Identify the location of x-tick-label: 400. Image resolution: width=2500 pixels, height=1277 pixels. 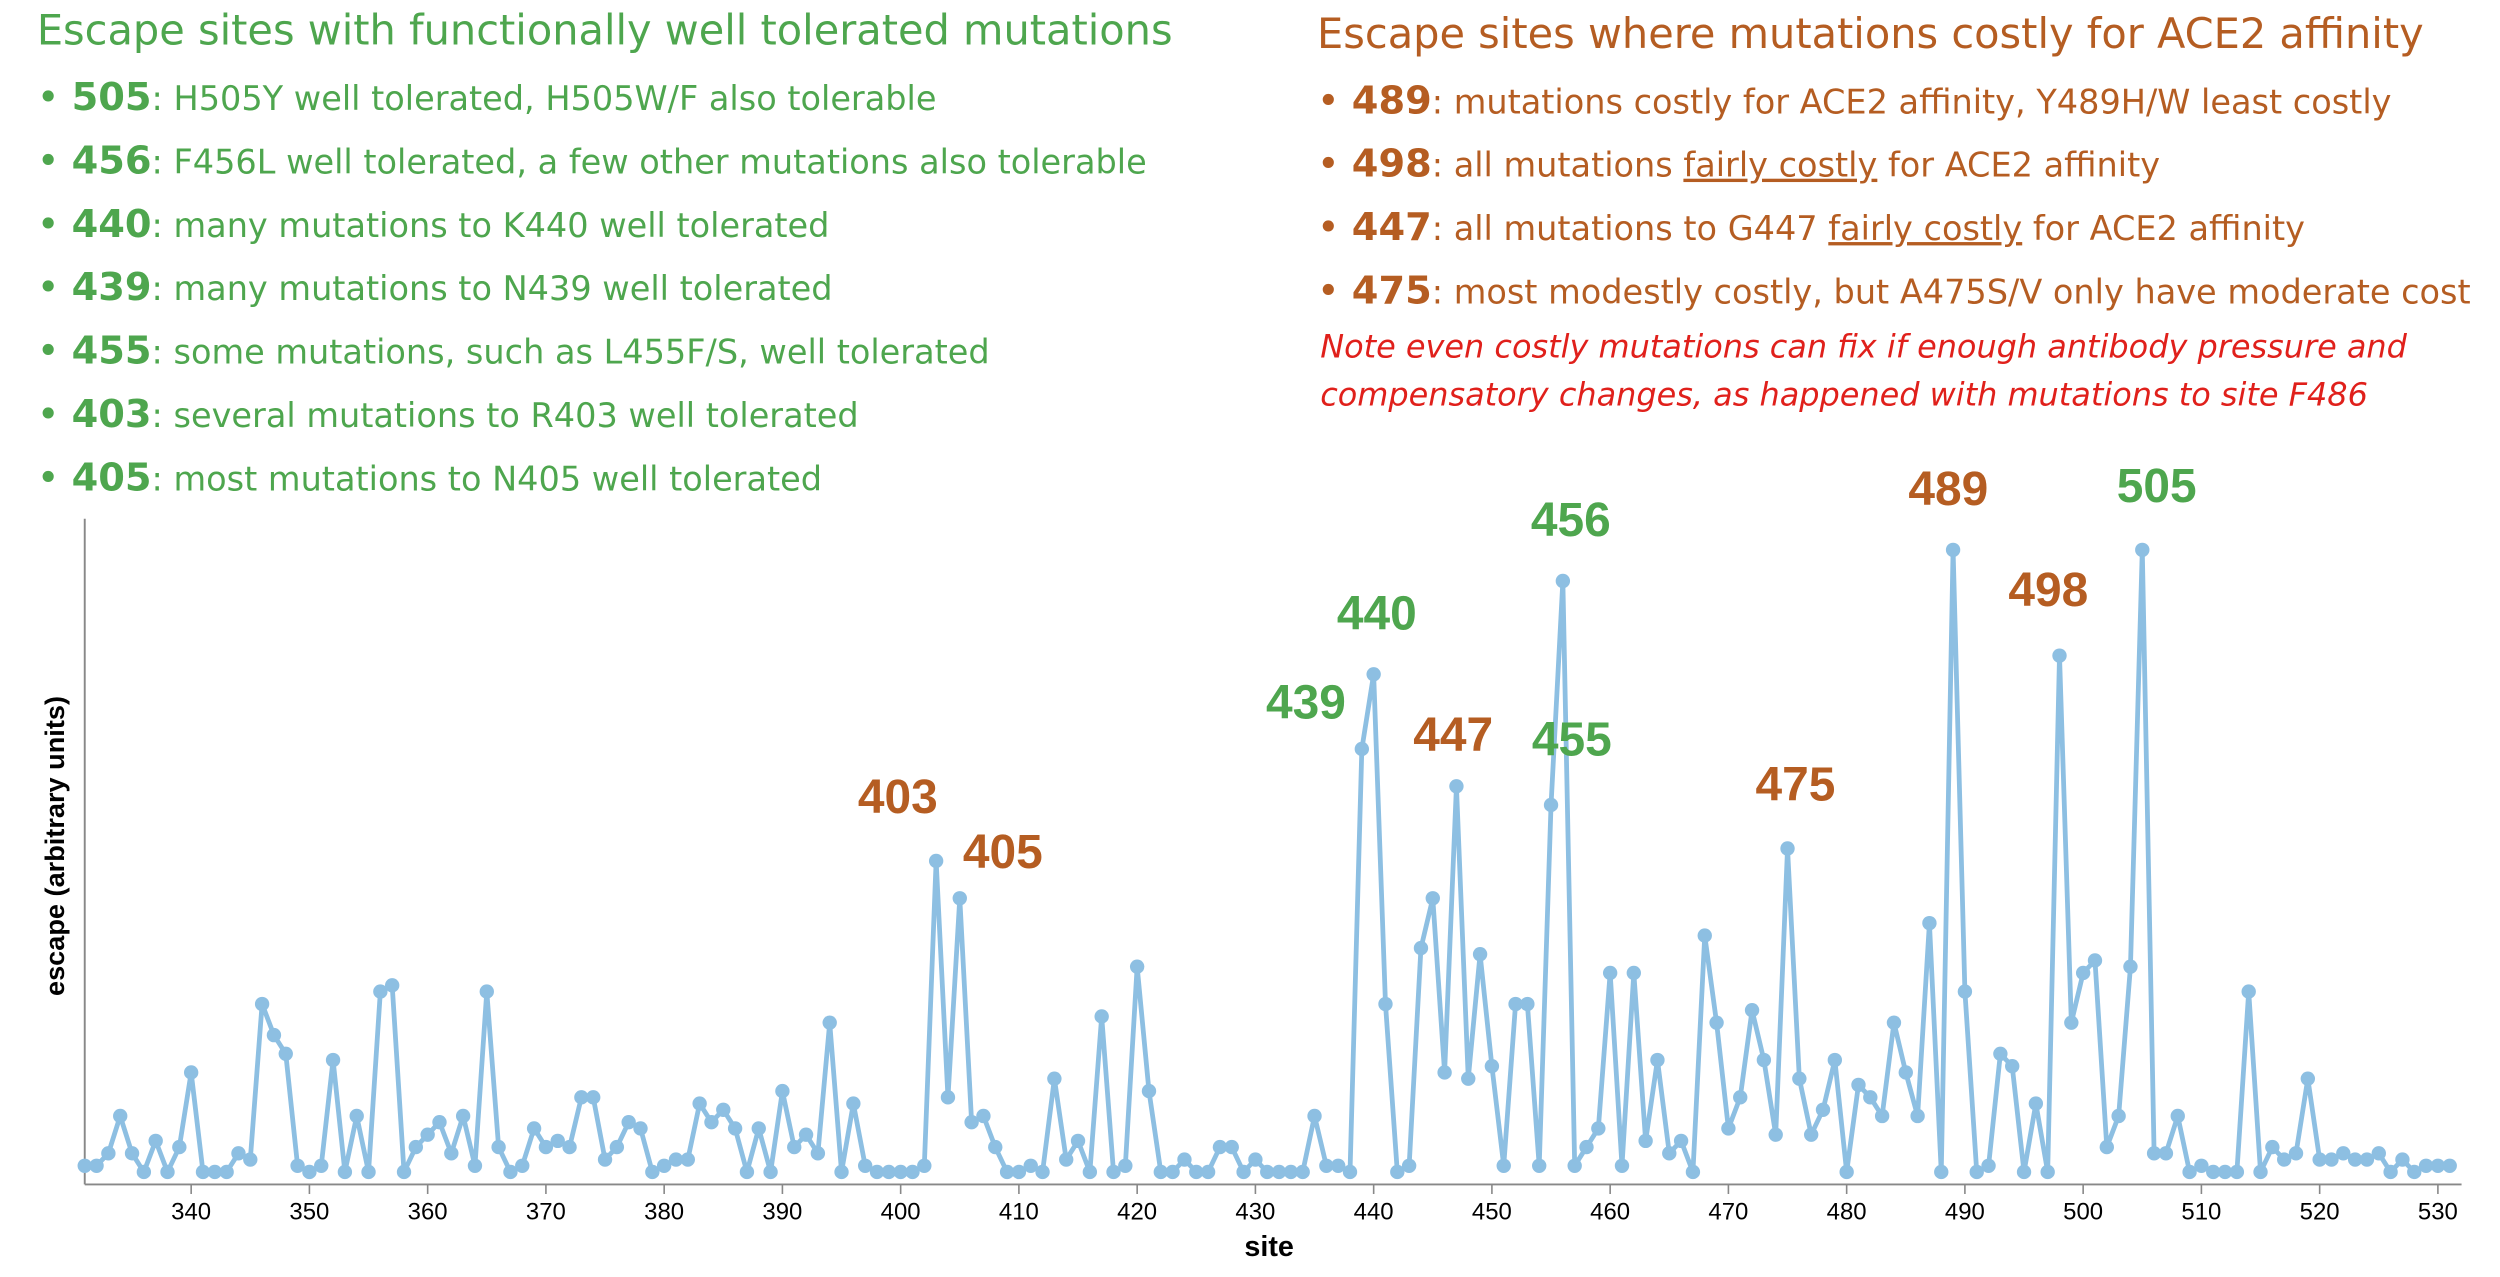
(901, 1211).